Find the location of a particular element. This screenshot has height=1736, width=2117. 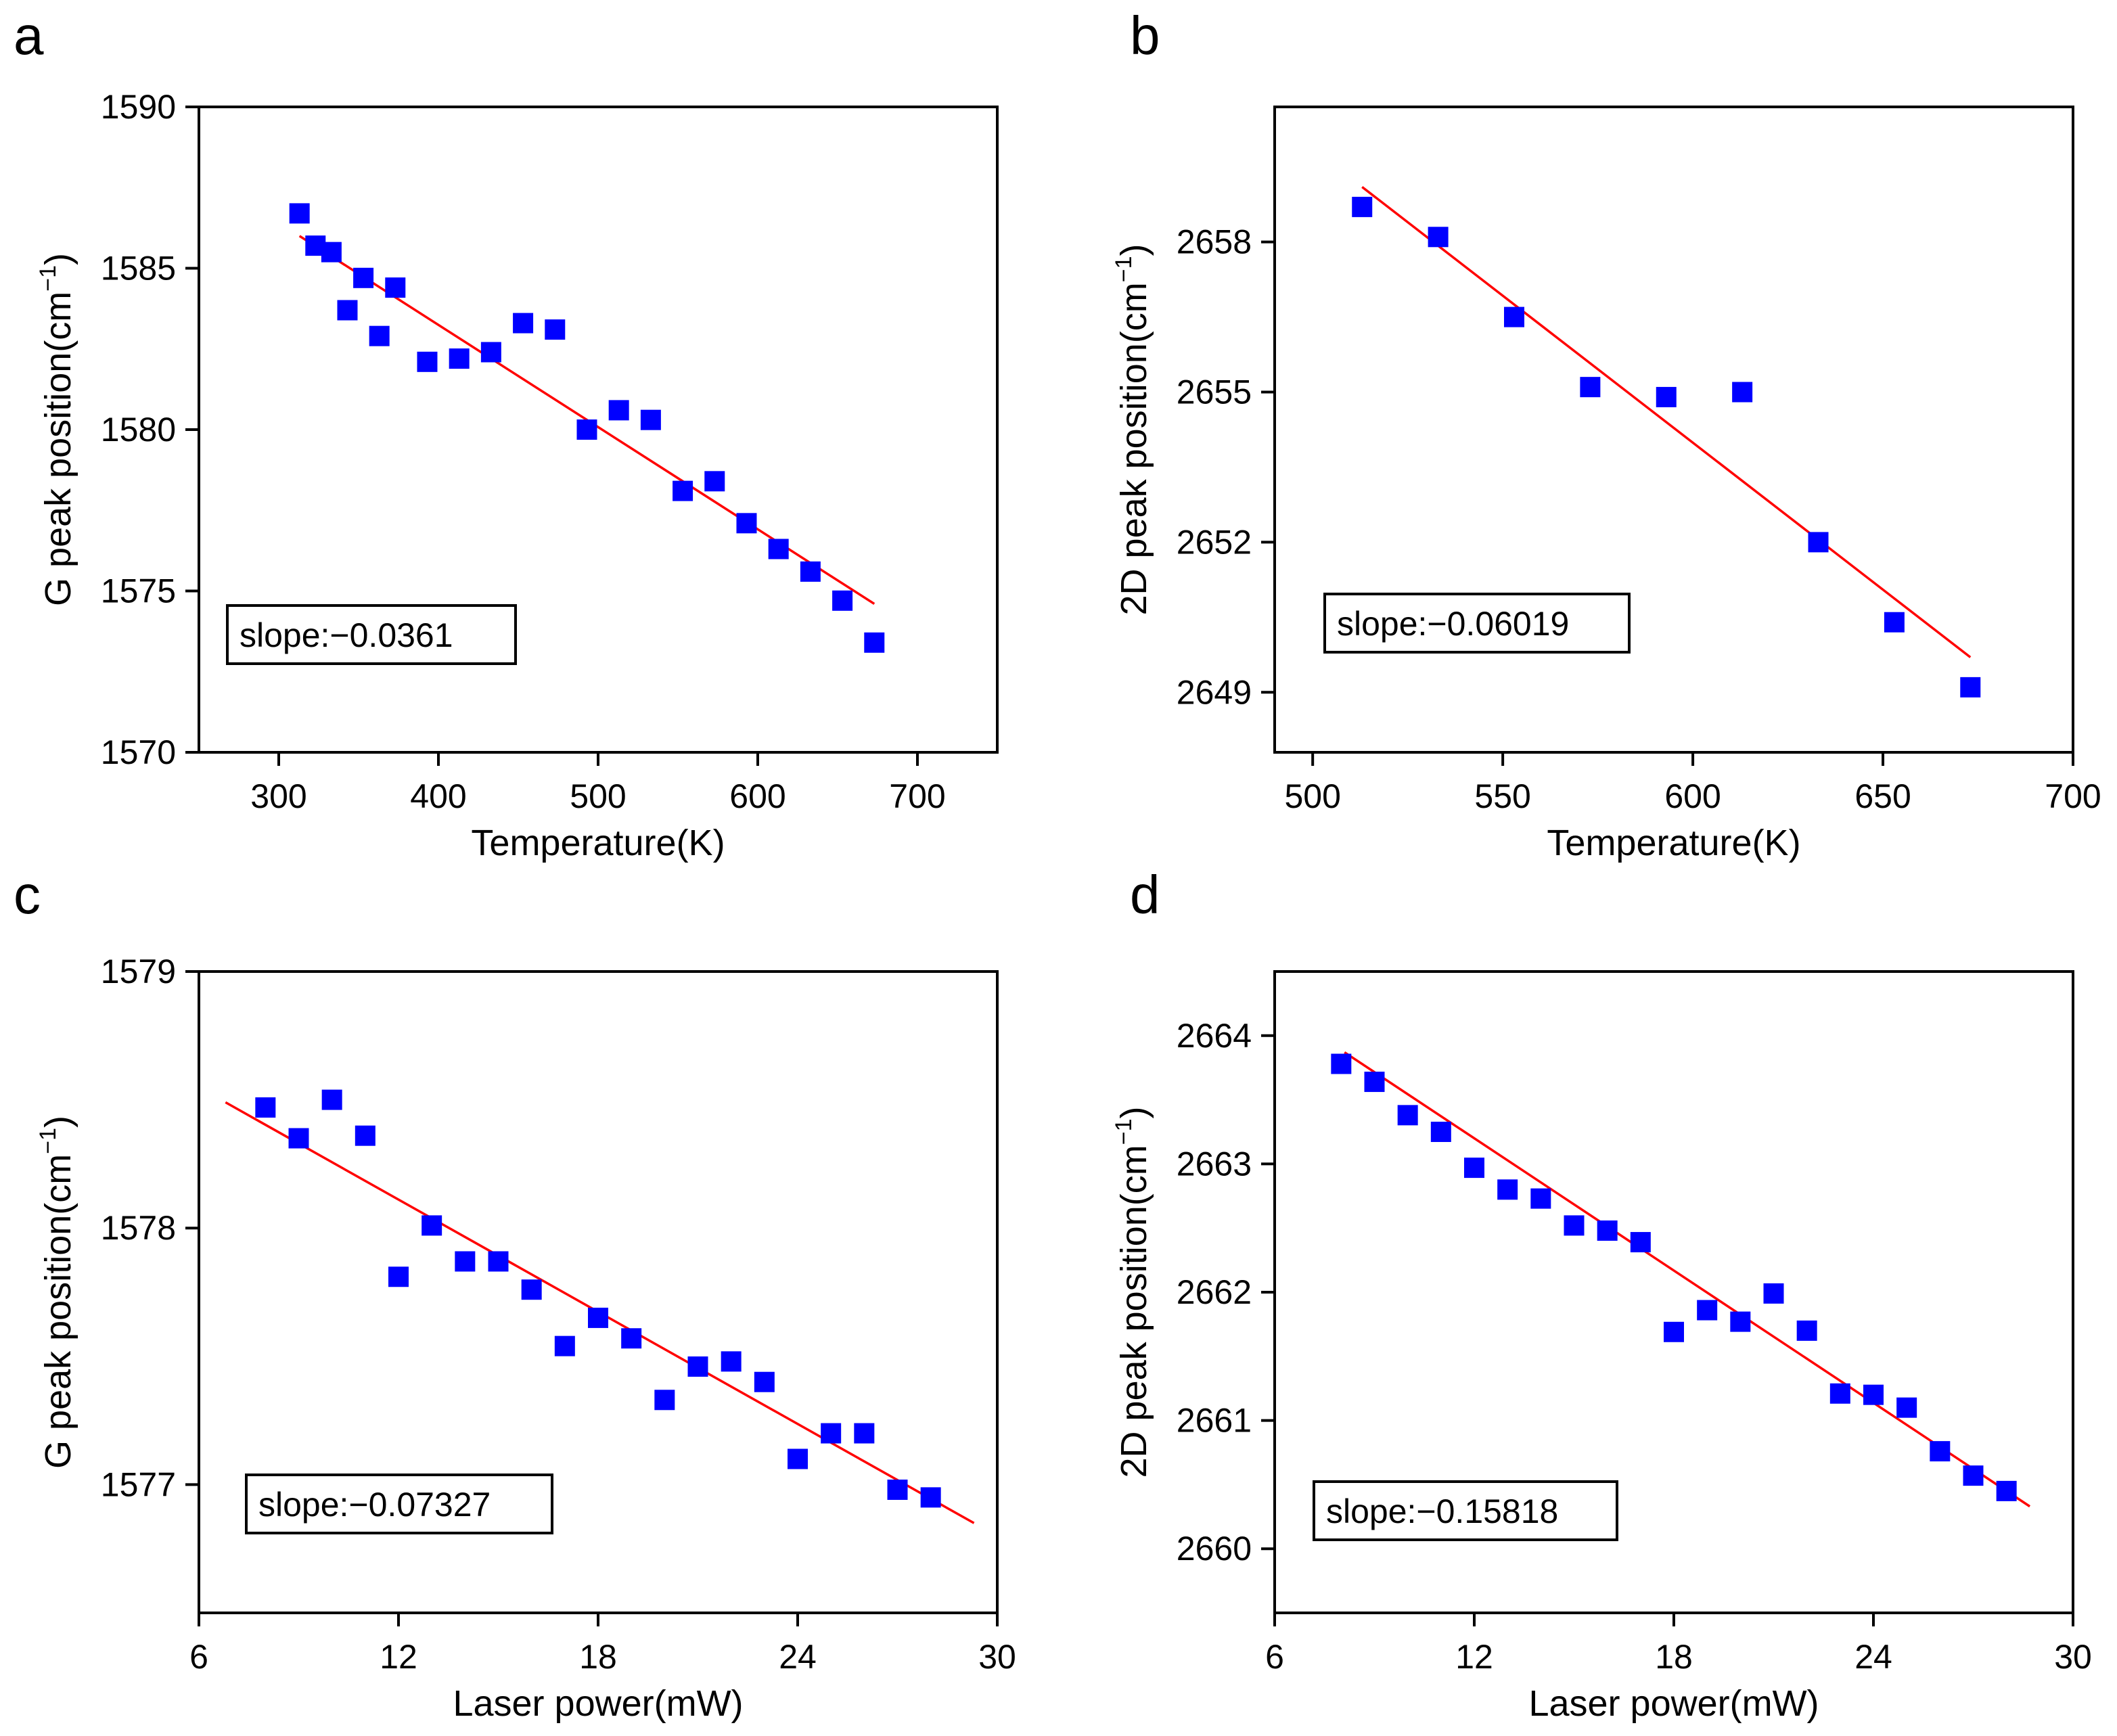

x-tick-label: 550 is located at coordinates (1502, 796).